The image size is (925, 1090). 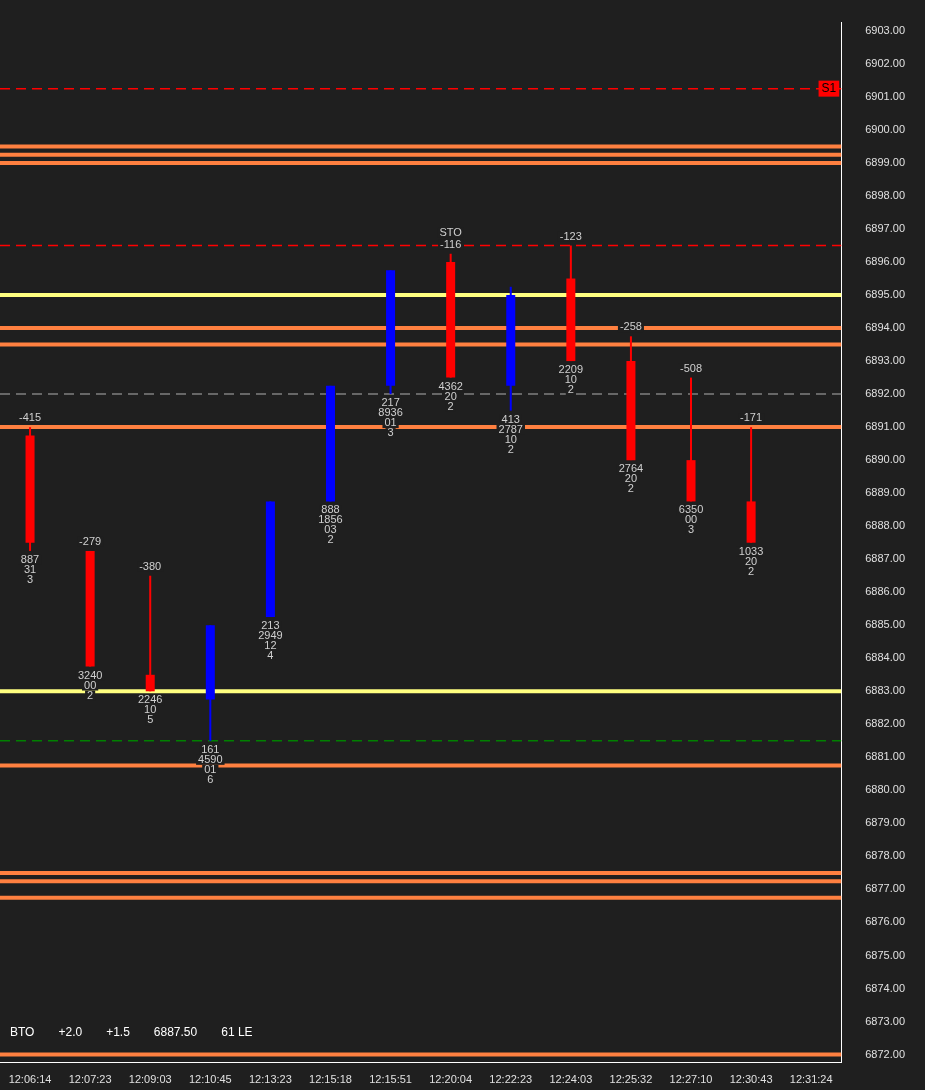 I want to click on x-tick-label: 12:31:24, so click(x=811, y=1079).